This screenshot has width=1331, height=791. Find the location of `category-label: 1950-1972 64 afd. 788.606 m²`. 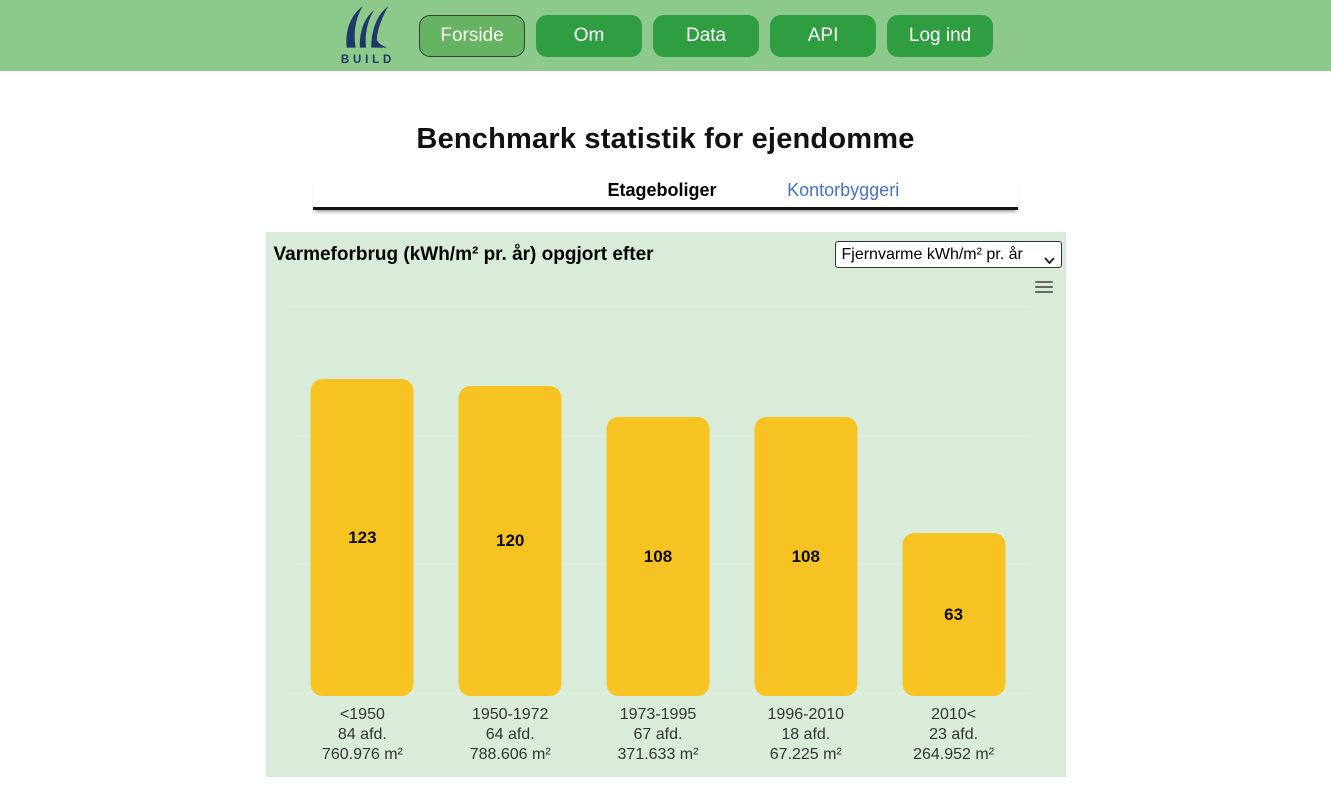

category-label: 1950-1972 64 afd. 788.606 m² is located at coordinates (510, 735).